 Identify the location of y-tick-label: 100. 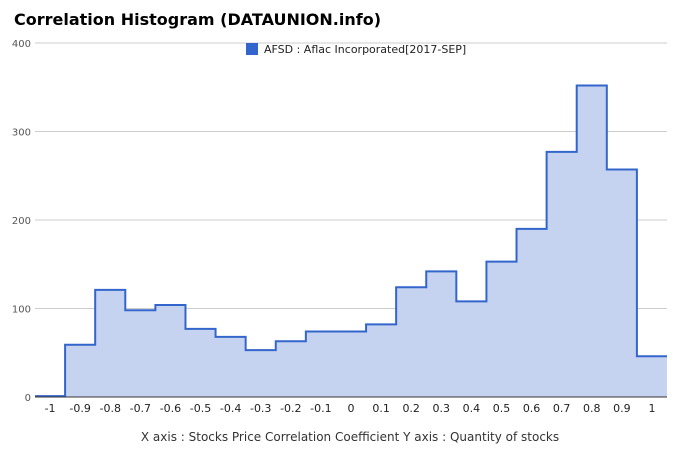
(21, 310).